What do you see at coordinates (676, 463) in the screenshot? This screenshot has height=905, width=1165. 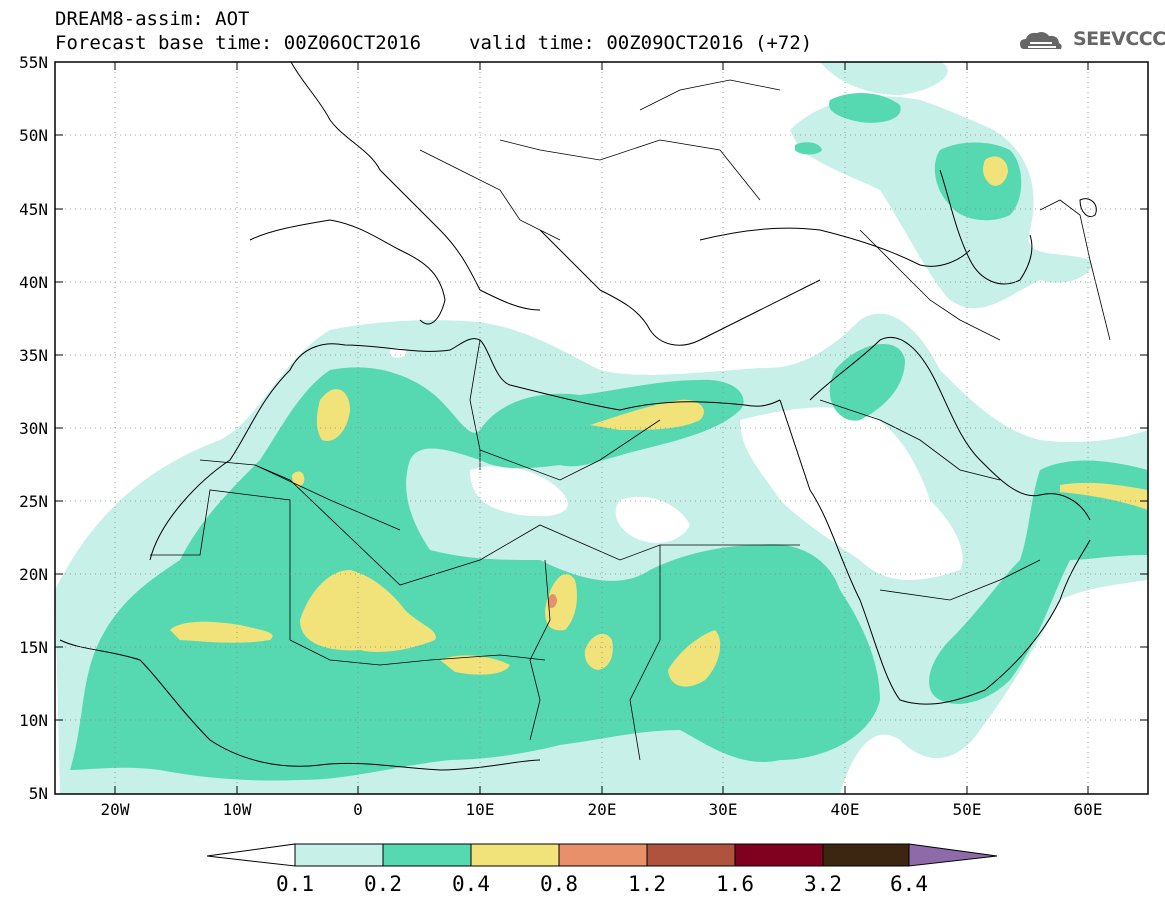 I see `aot-gaps` at bounding box center [676, 463].